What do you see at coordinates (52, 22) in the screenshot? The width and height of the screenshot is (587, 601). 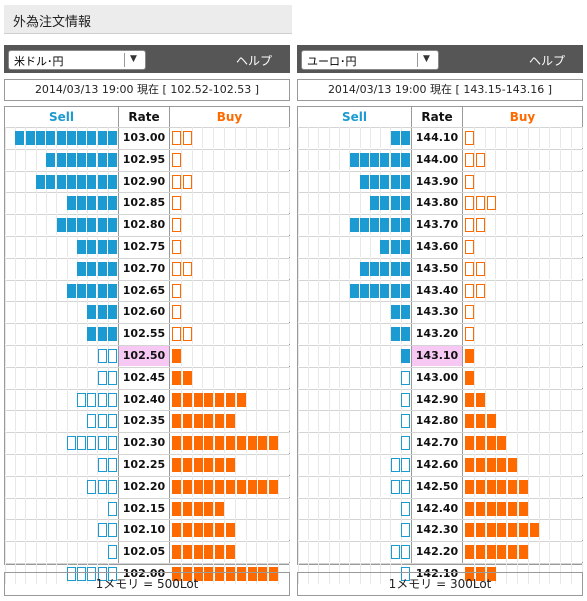 I see `page-title: 外為注文情報` at bounding box center [52, 22].